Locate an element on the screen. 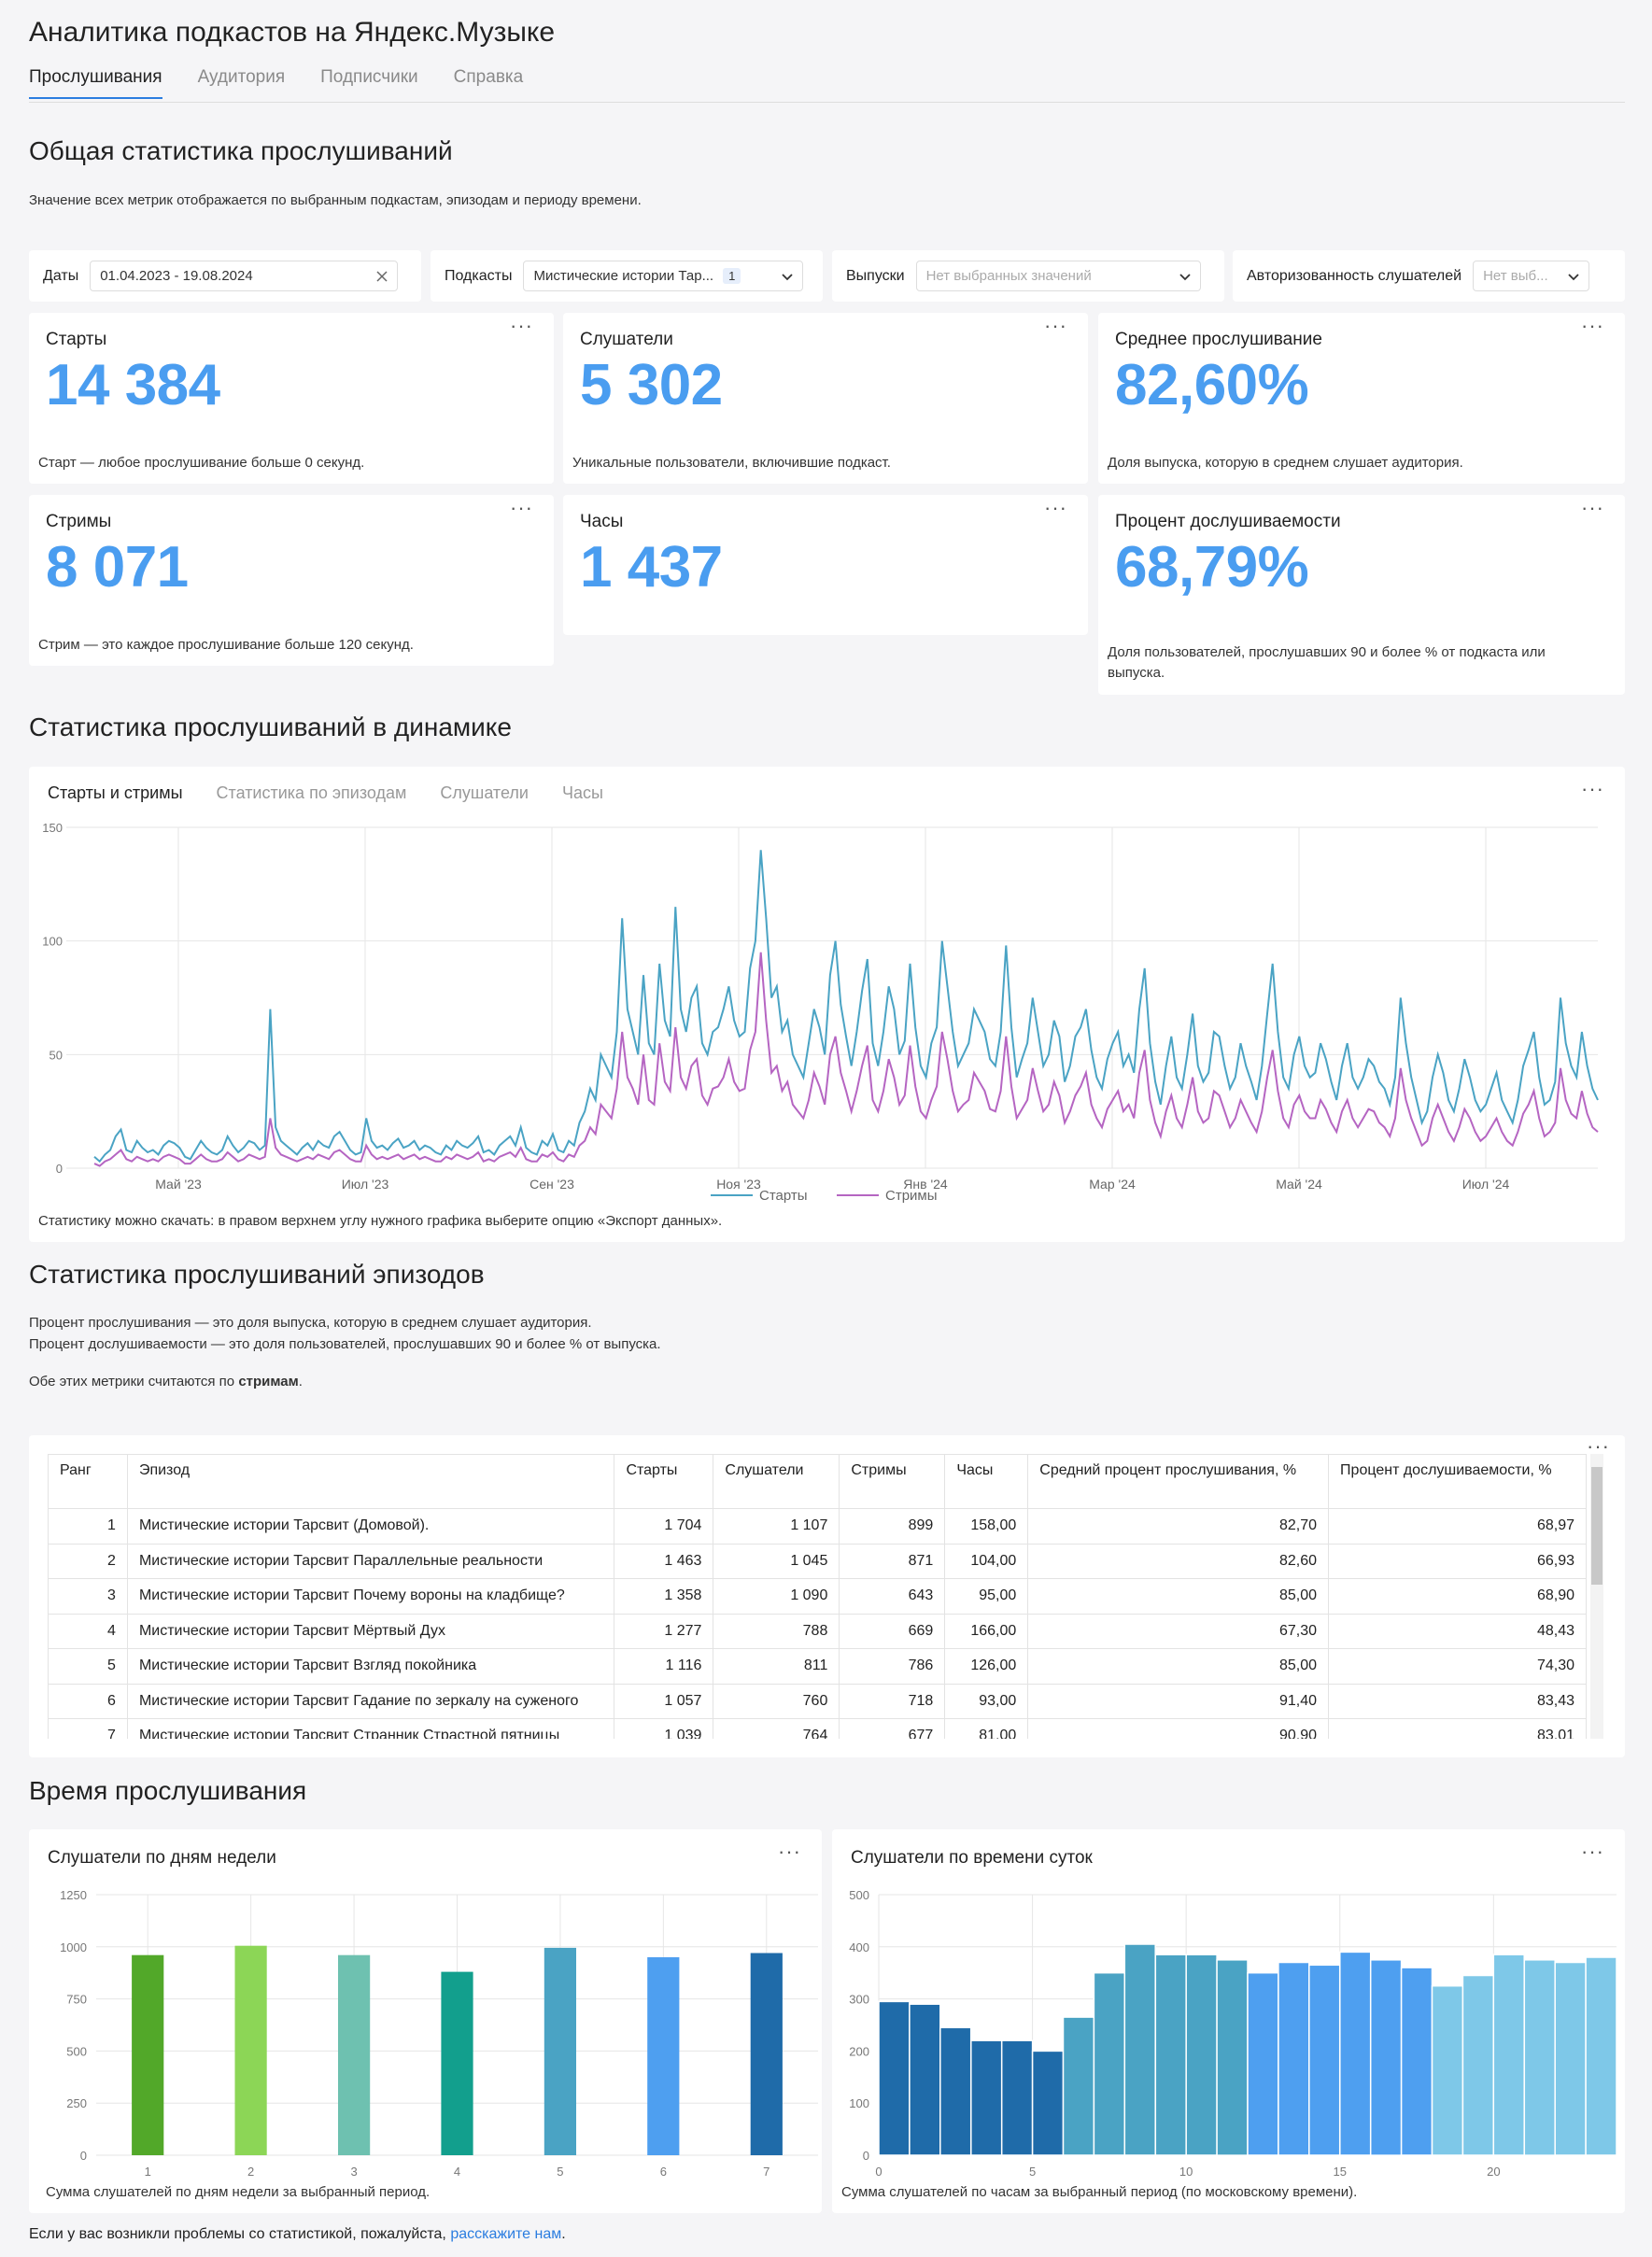 The image size is (1652, 2257). table-cell: 158,00 is located at coordinates (986, 1526).